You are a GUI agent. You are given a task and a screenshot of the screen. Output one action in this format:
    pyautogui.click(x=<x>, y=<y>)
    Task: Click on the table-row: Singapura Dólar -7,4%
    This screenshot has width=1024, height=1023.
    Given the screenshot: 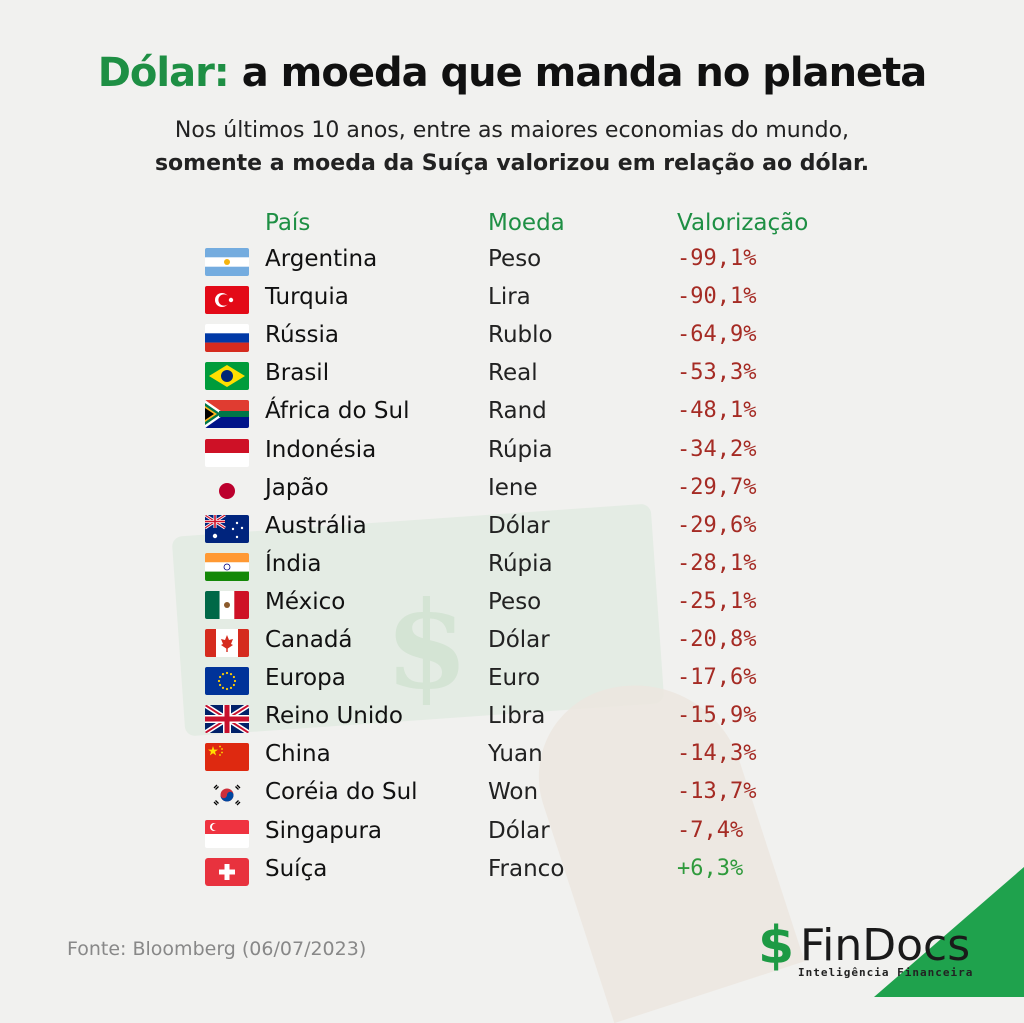 What is the action you would take?
    pyautogui.click(x=512, y=835)
    